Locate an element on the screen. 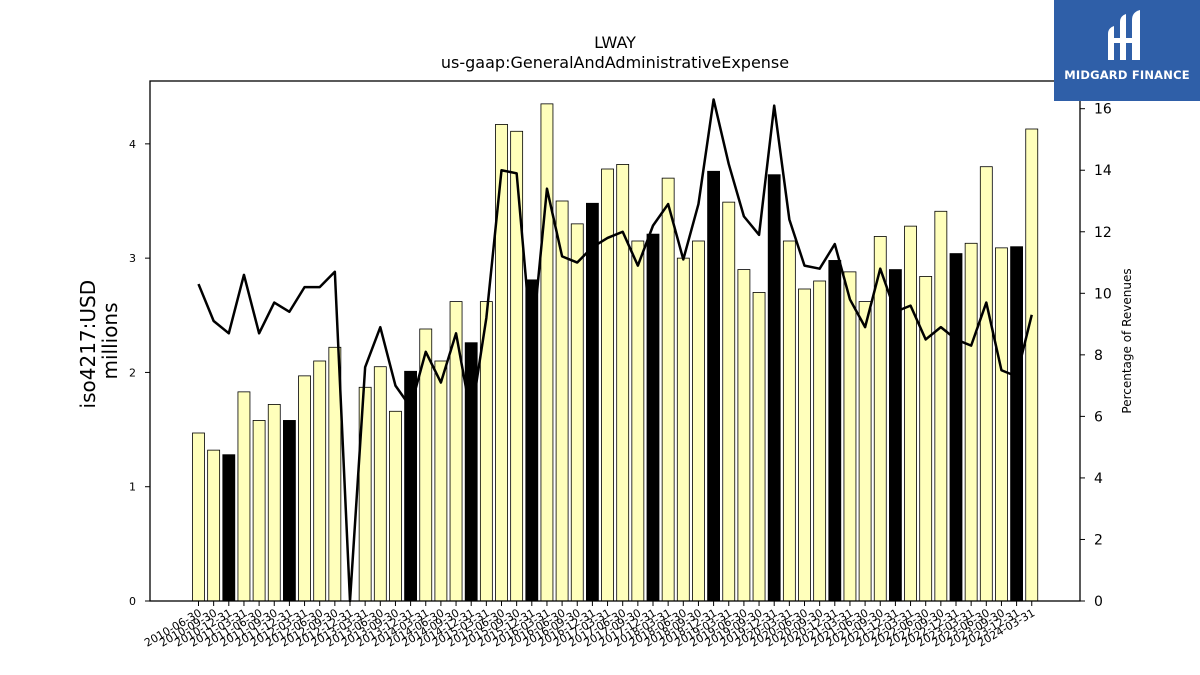 The width and height of the screenshot is (1200, 675). y-right-tick-label: 12 is located at coordinates (1103, 233).